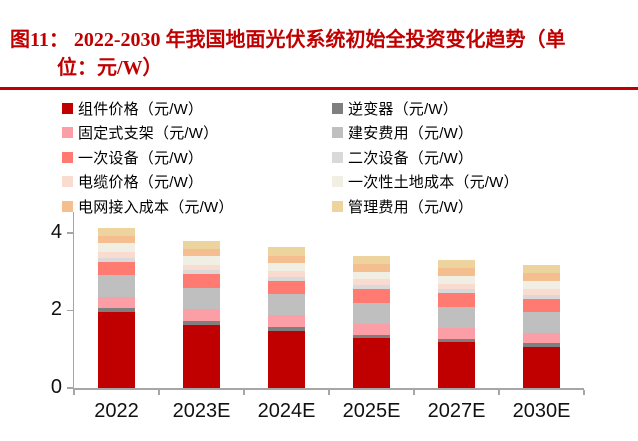 The width and height of the screenshot is (638, 441). Describe the element at coordinates (411, 133) in the screenshot. I see `legend-label: 建安费用（元/W）` at that location.